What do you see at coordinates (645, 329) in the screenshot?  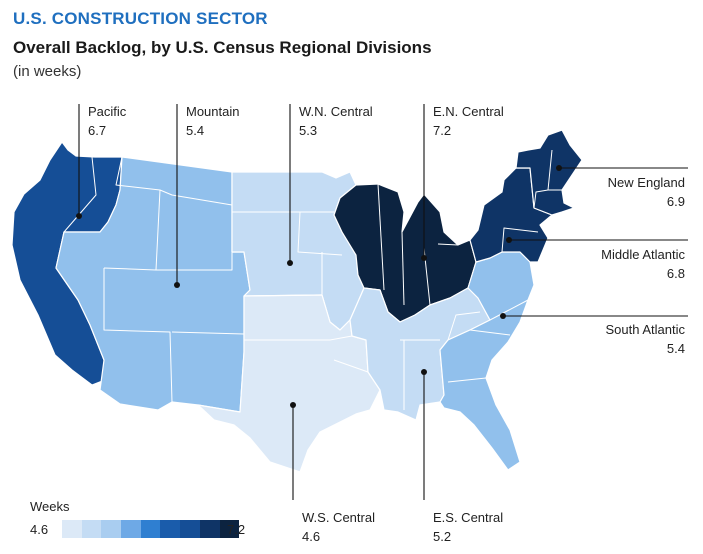 I see `label-south-atlantic-name: South Atlantic` at bounding box center [645, 329].